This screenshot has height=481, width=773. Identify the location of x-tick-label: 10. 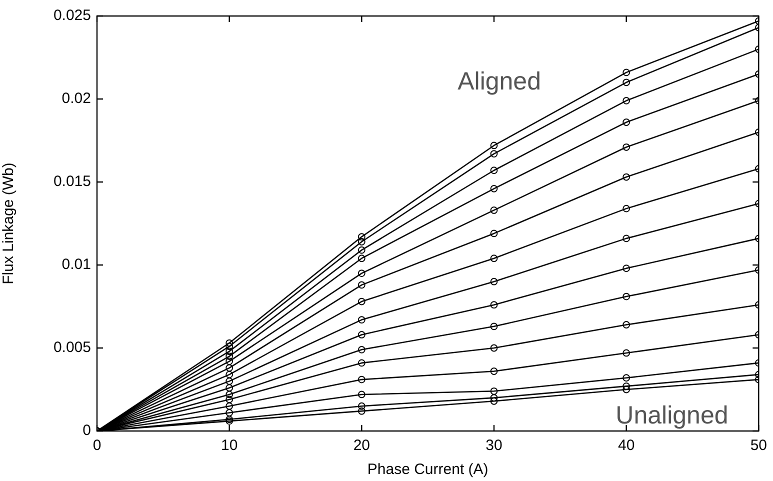
(229, 445).